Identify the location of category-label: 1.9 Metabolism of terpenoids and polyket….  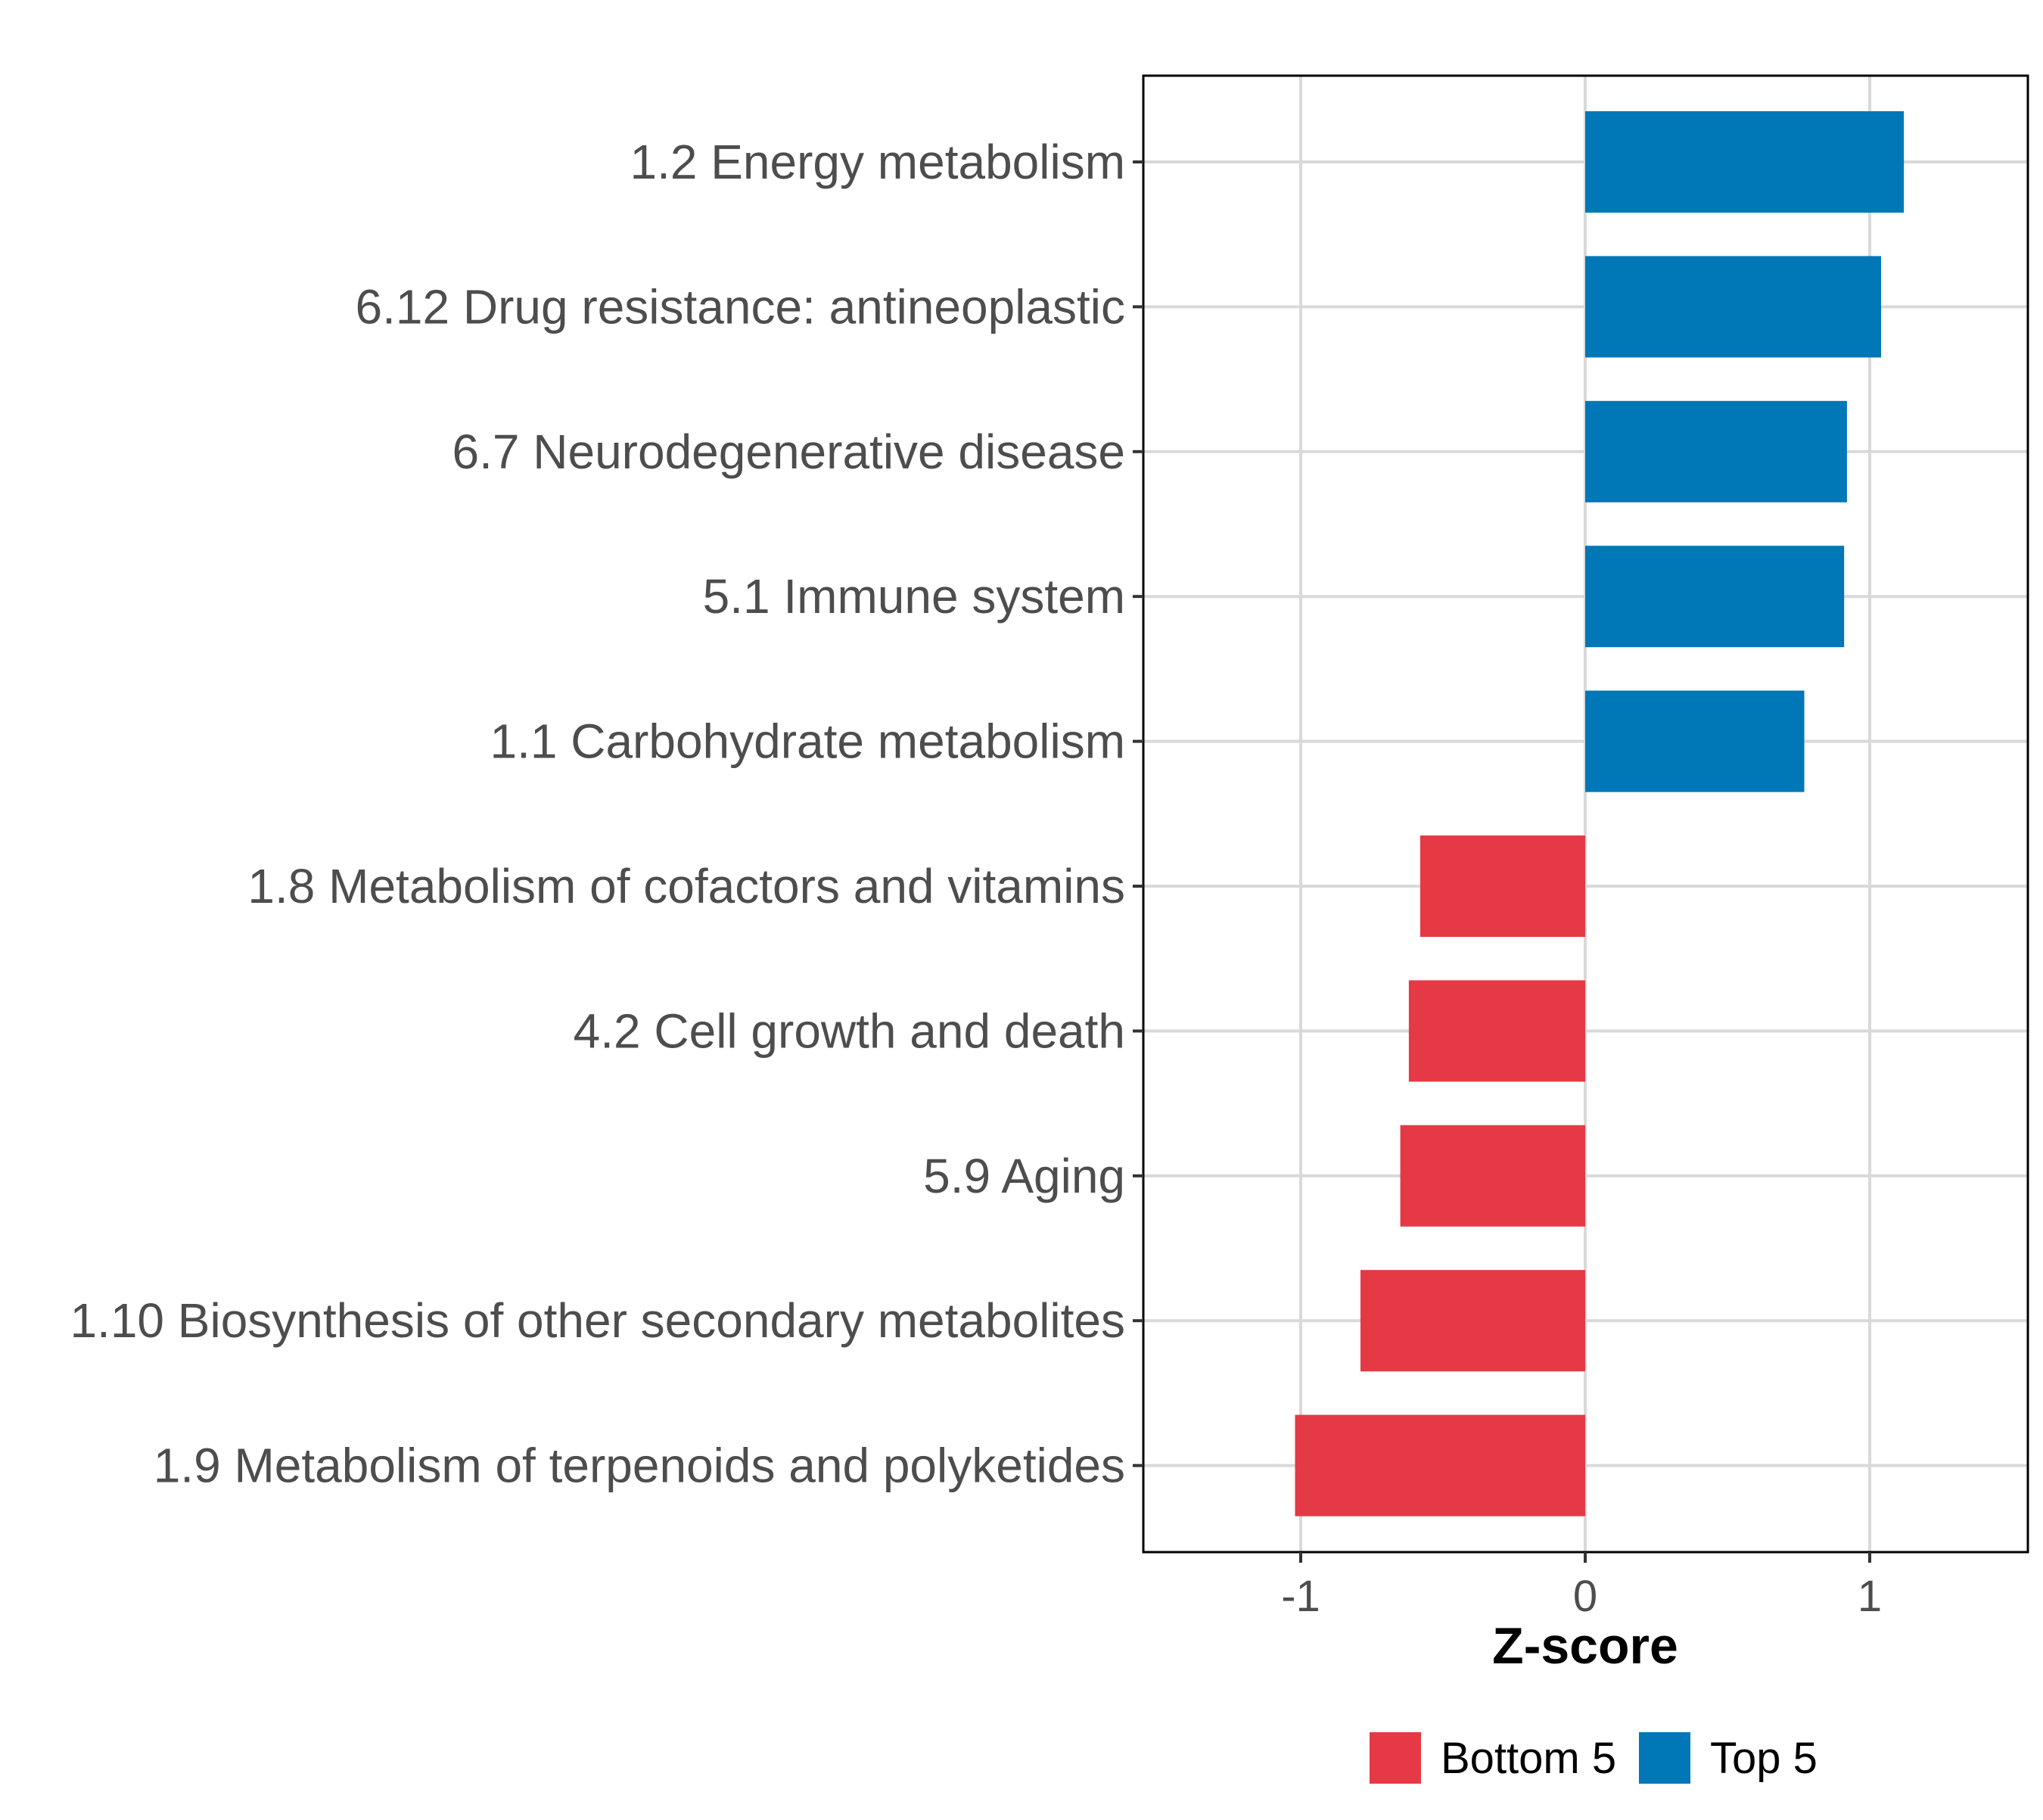
(640, 1466).